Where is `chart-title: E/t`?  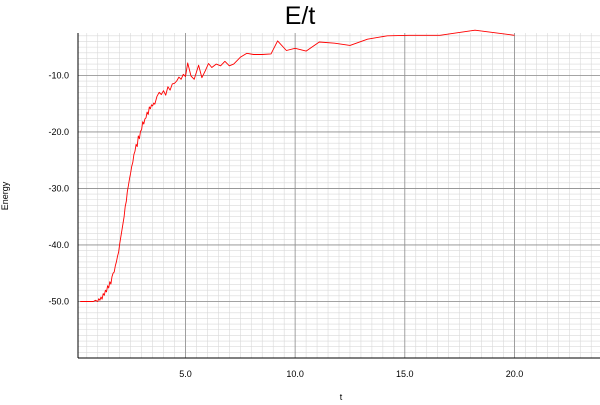 chart-title: E/t is located at coordinates (300, 16).